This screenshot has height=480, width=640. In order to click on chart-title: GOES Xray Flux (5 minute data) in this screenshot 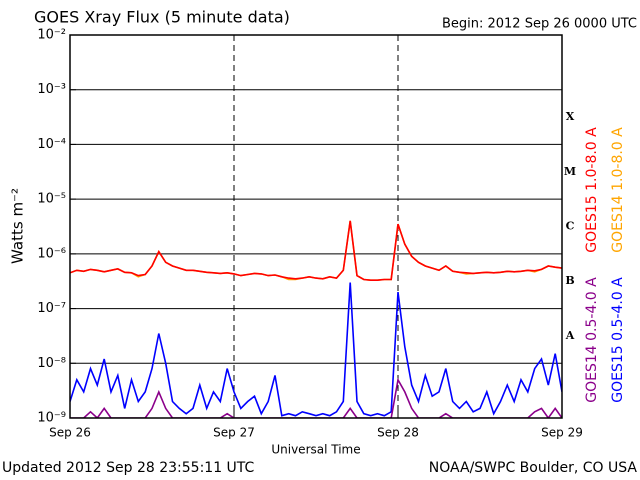, I will do `click(162, 17)`.